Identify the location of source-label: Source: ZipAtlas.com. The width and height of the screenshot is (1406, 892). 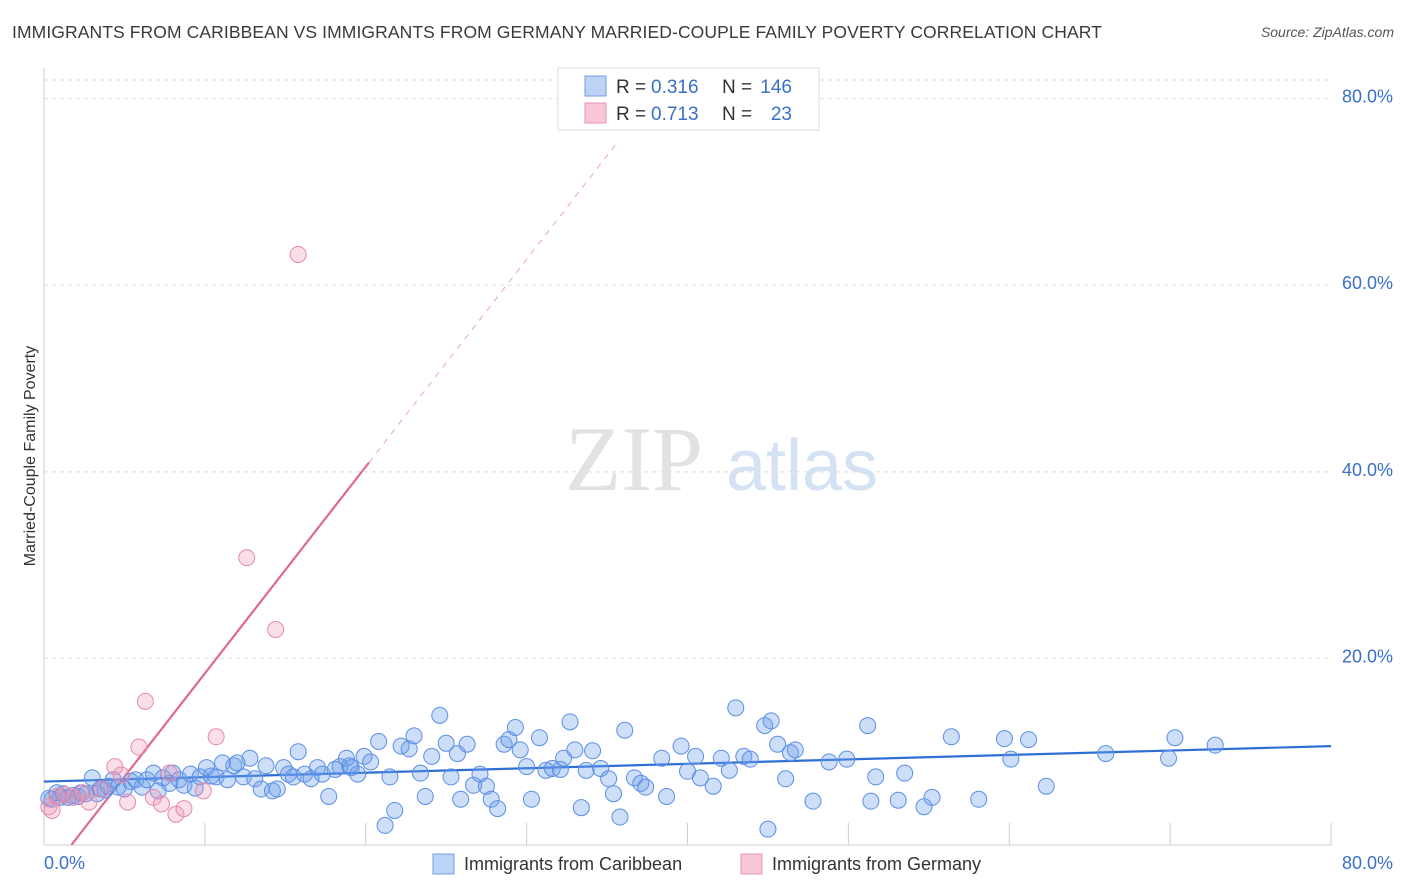
(1327, 32).